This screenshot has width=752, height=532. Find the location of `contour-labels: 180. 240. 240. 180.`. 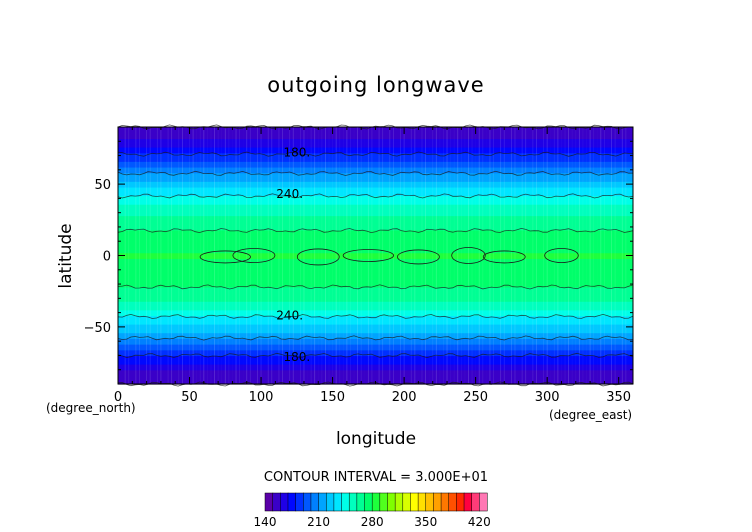

contour-labels: 180. 240. 240. 180. is located at coordinates (293, 255).